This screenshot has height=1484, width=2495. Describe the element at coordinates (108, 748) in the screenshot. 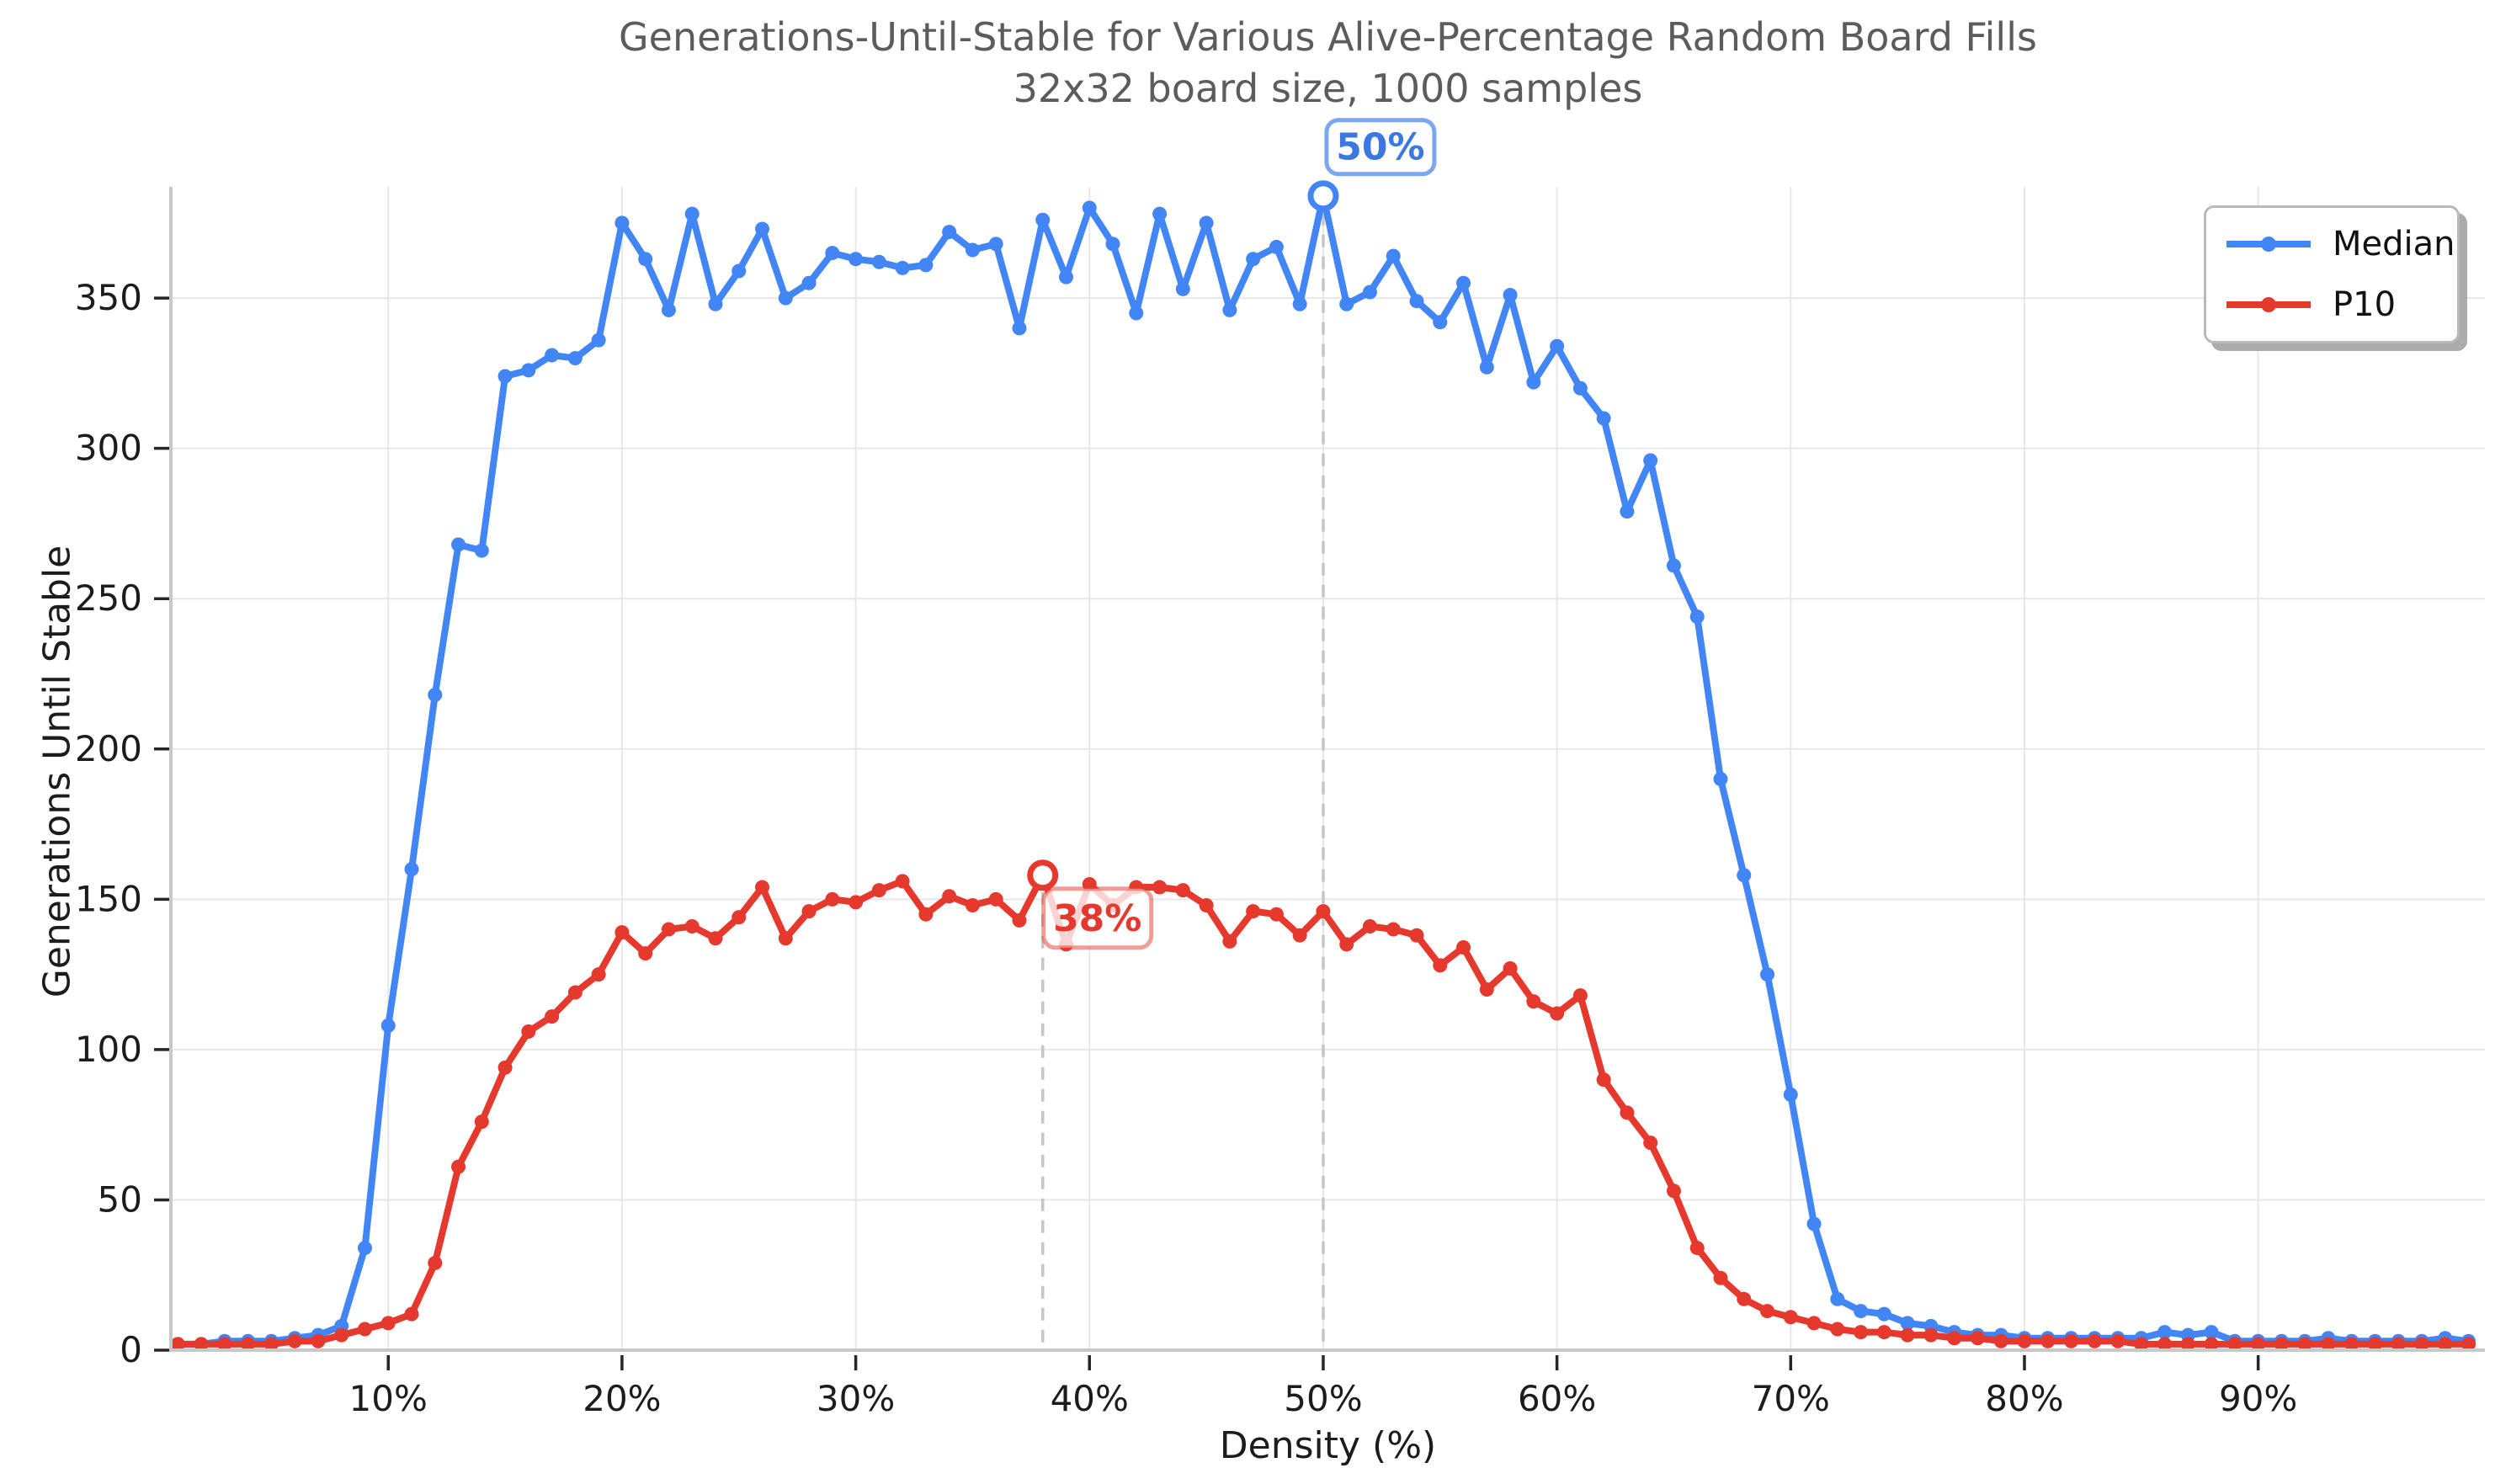

I see `y-tick-label: 200` at that location.